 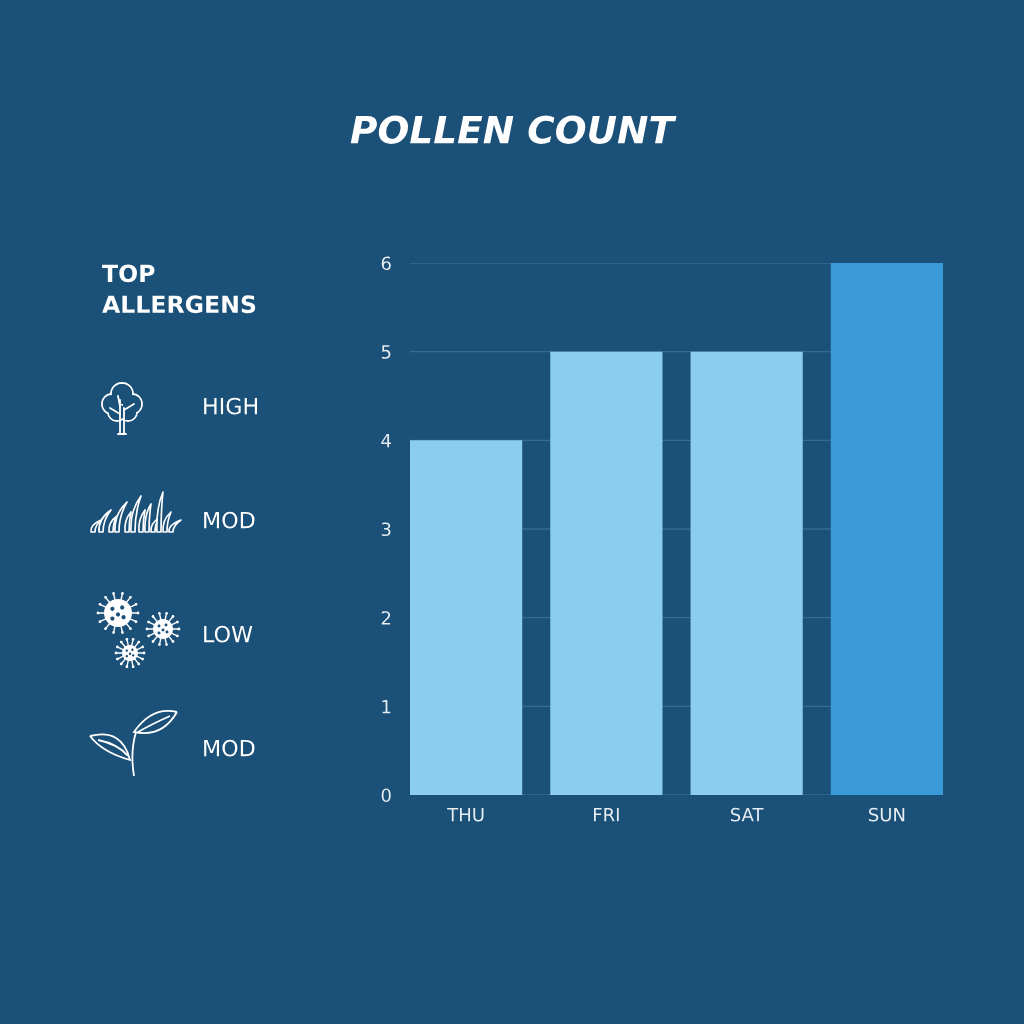 I want to click on y-tick-label: 6, so click(x=386, y=263).